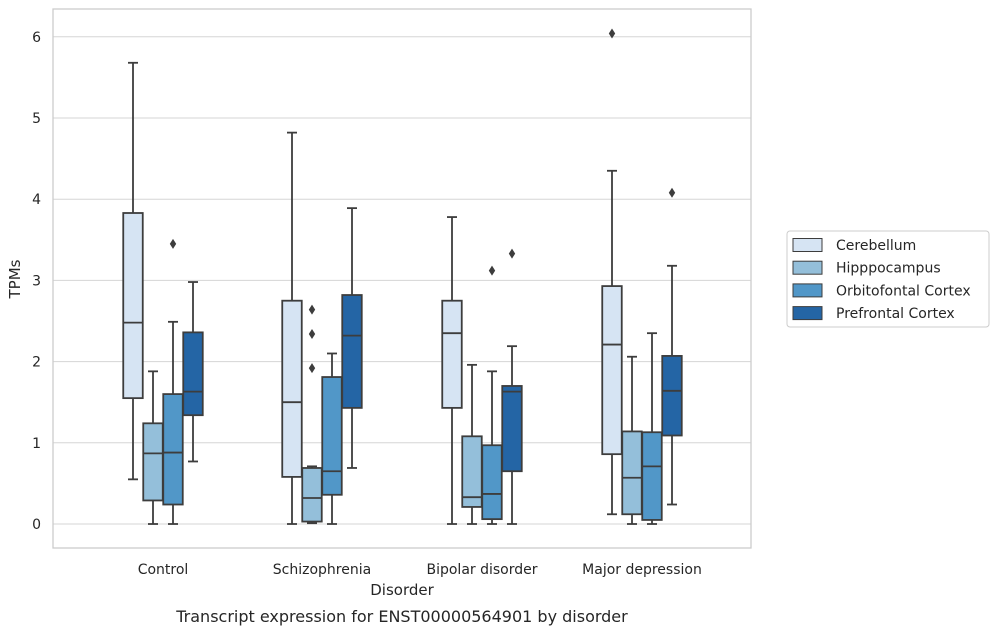 The height and width of the screenshot is (634, 999). Describe the element at coordinates (895, 314) in the screenshot. I see `legend-label: Prefrontal Cortex` at that location.